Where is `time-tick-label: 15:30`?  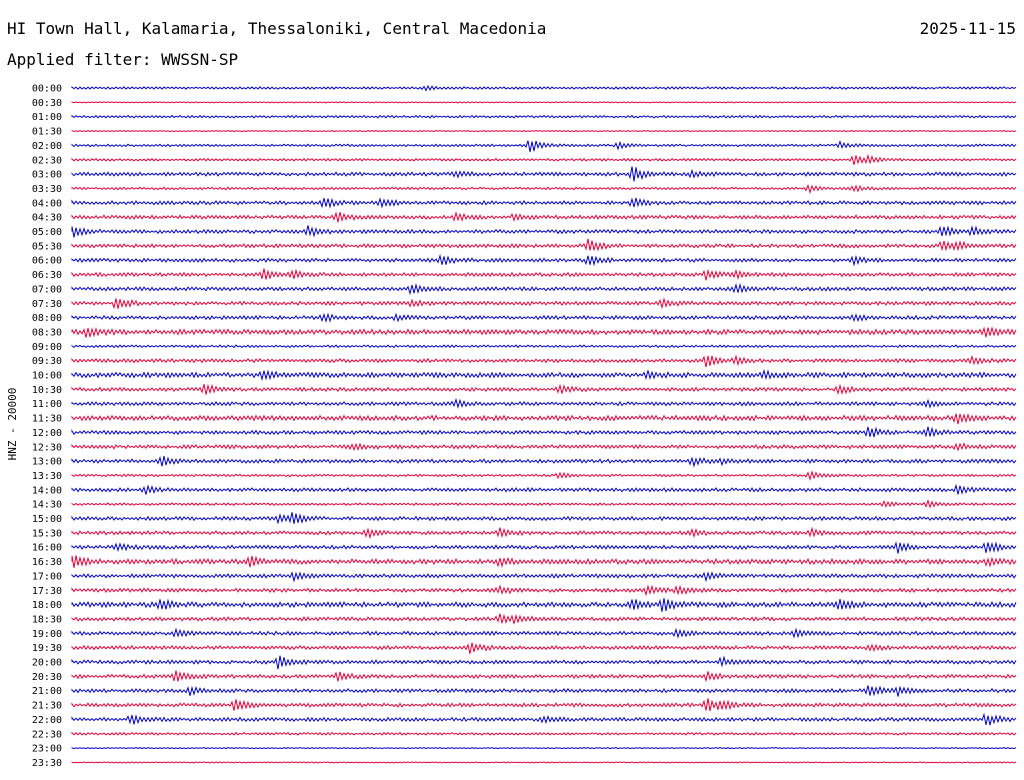
time-tick-label: 15:30 is located at coordinates (47, 533).